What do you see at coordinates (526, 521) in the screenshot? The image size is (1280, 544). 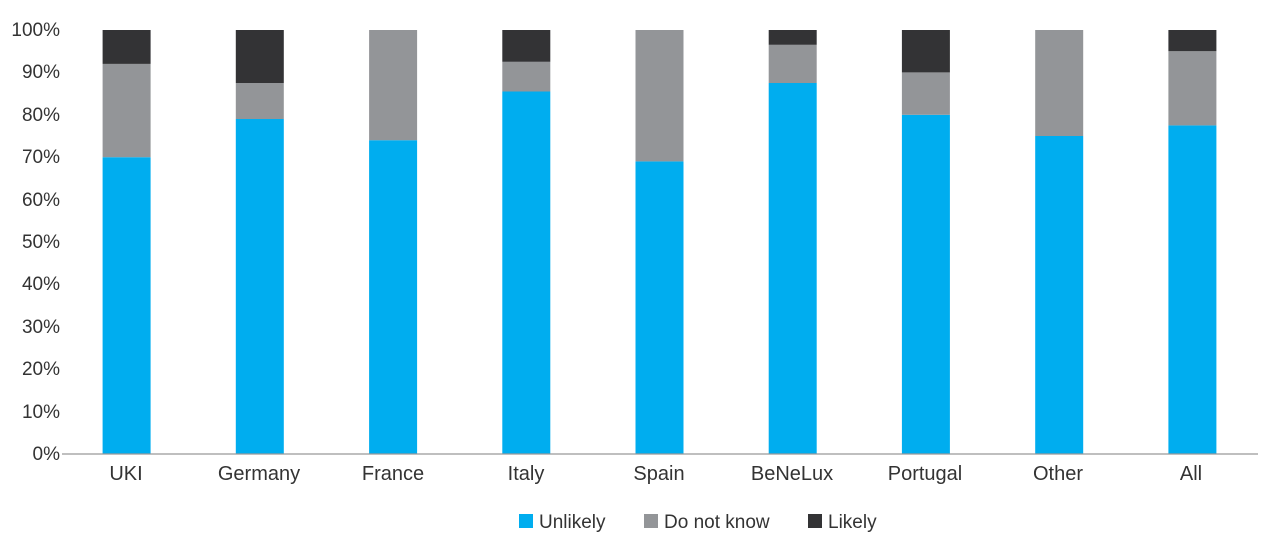 I see `legend-swatch-unlikely` at bounding box center [526, 521].